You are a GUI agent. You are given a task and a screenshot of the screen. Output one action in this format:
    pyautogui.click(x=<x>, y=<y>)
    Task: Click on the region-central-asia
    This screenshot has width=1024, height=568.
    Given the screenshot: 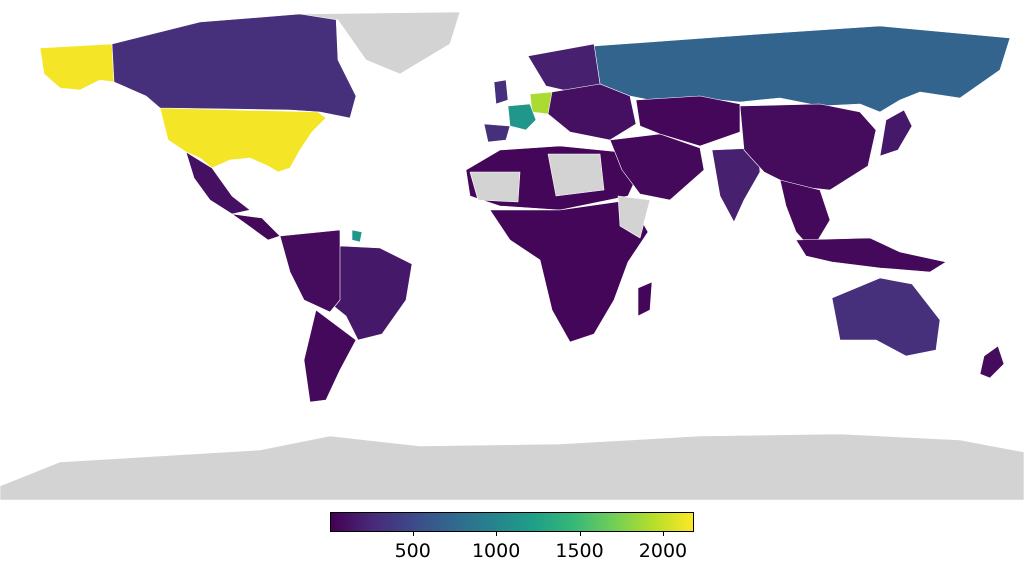 What is the action you would take?
    pyautogui.click(x=688, y=121)
    